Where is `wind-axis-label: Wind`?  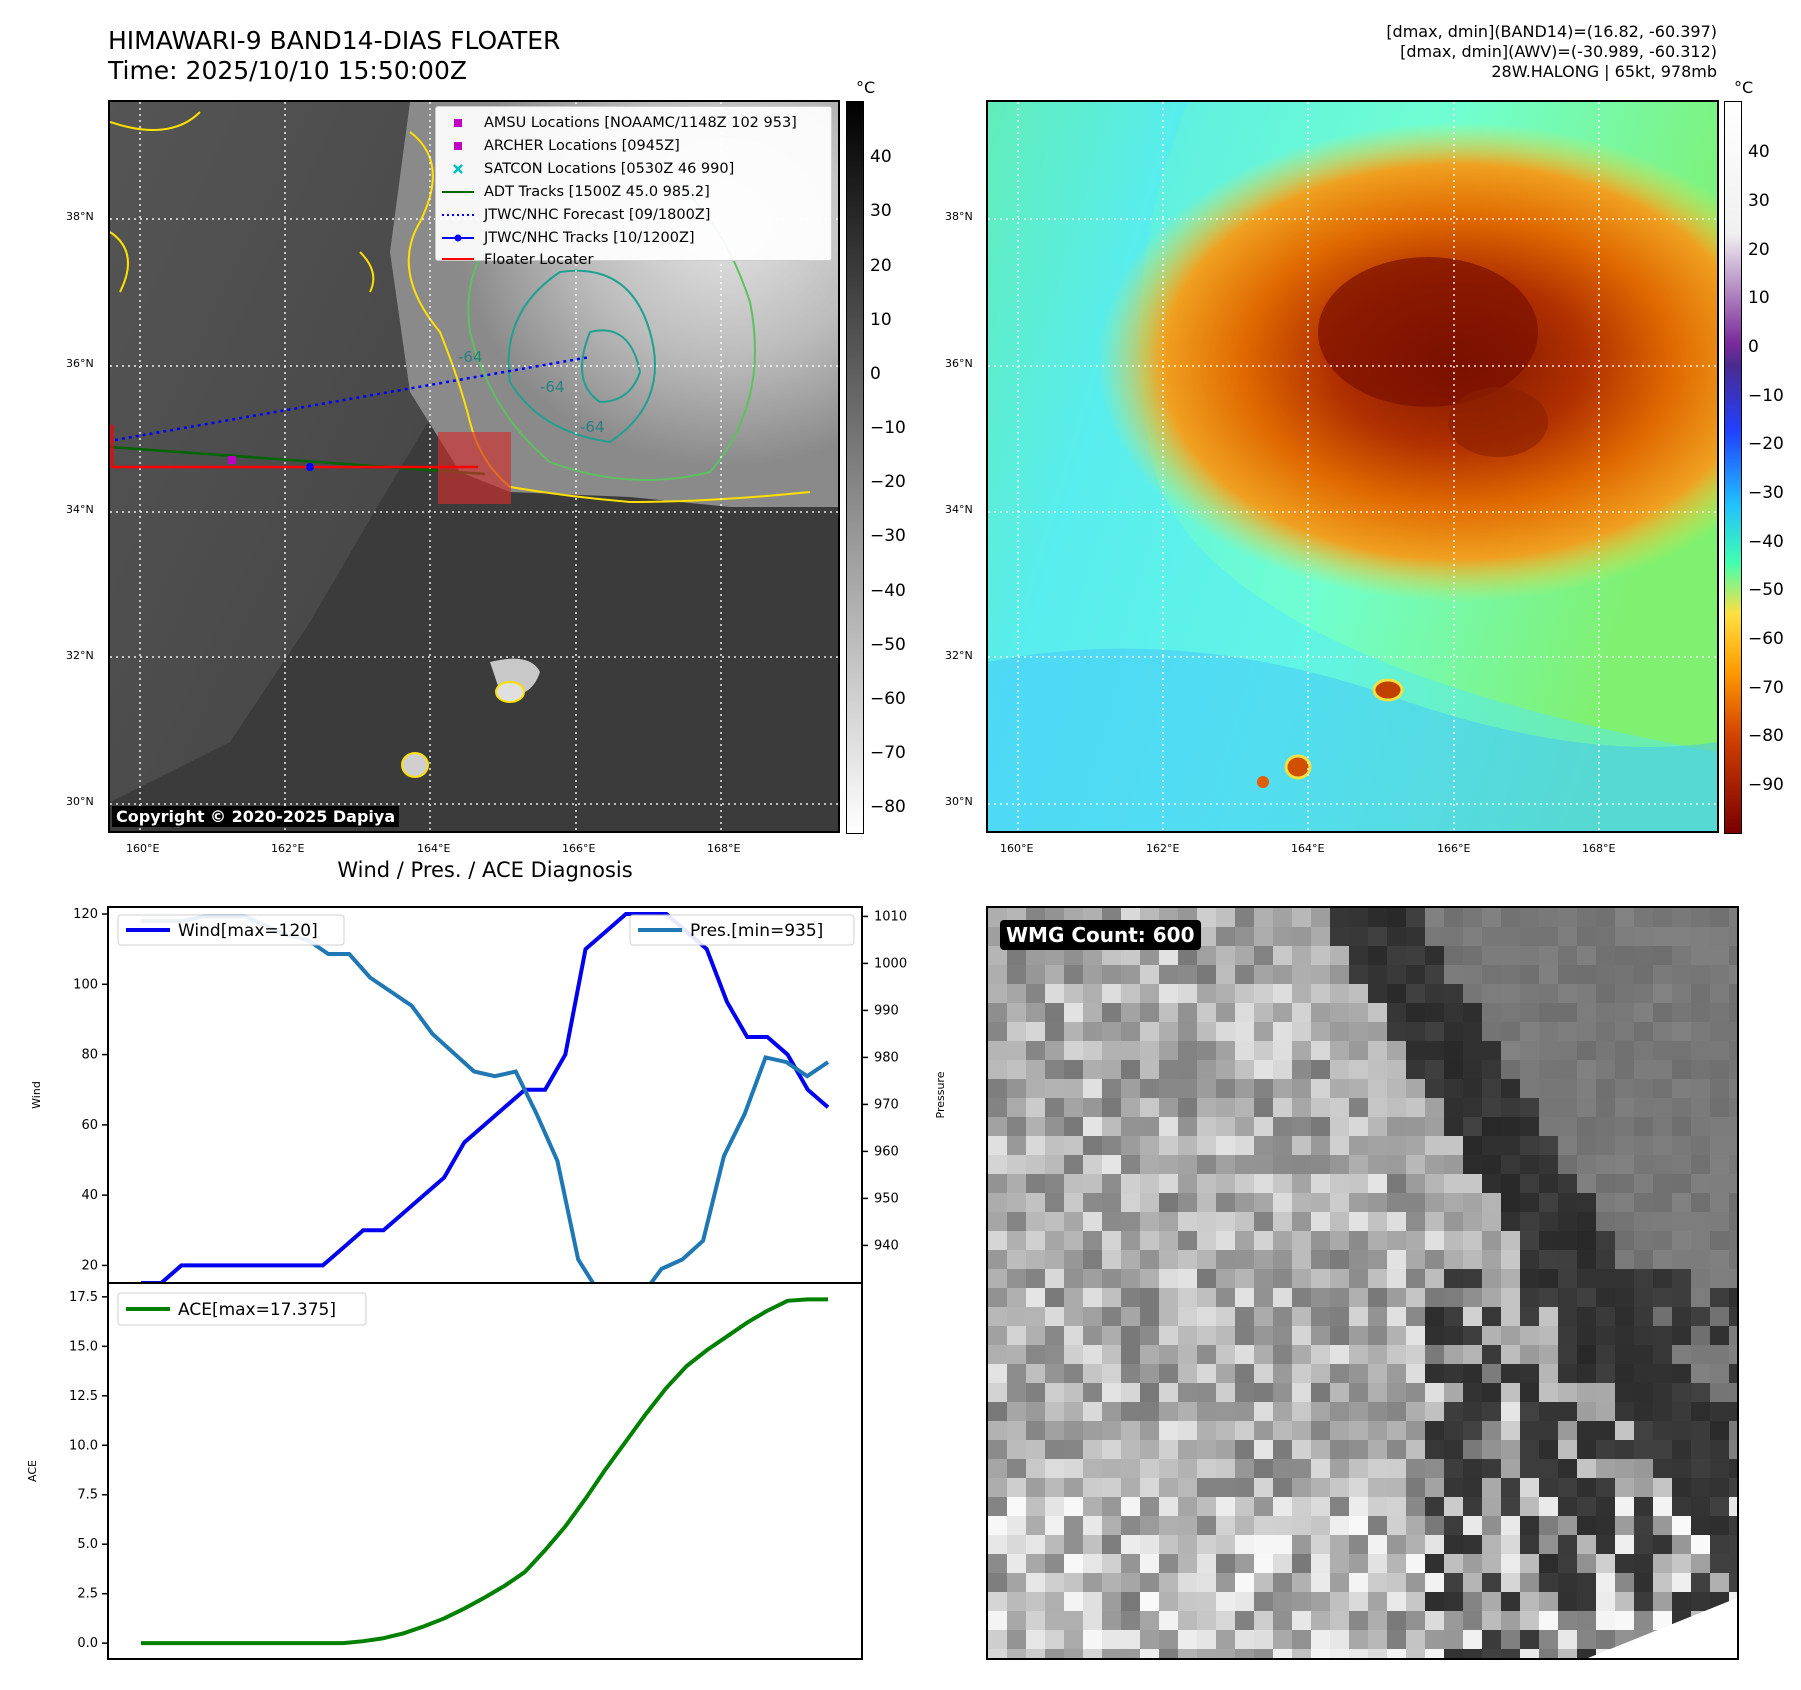
wind-axis-label: Wind is located at coordinates (36, 1095).